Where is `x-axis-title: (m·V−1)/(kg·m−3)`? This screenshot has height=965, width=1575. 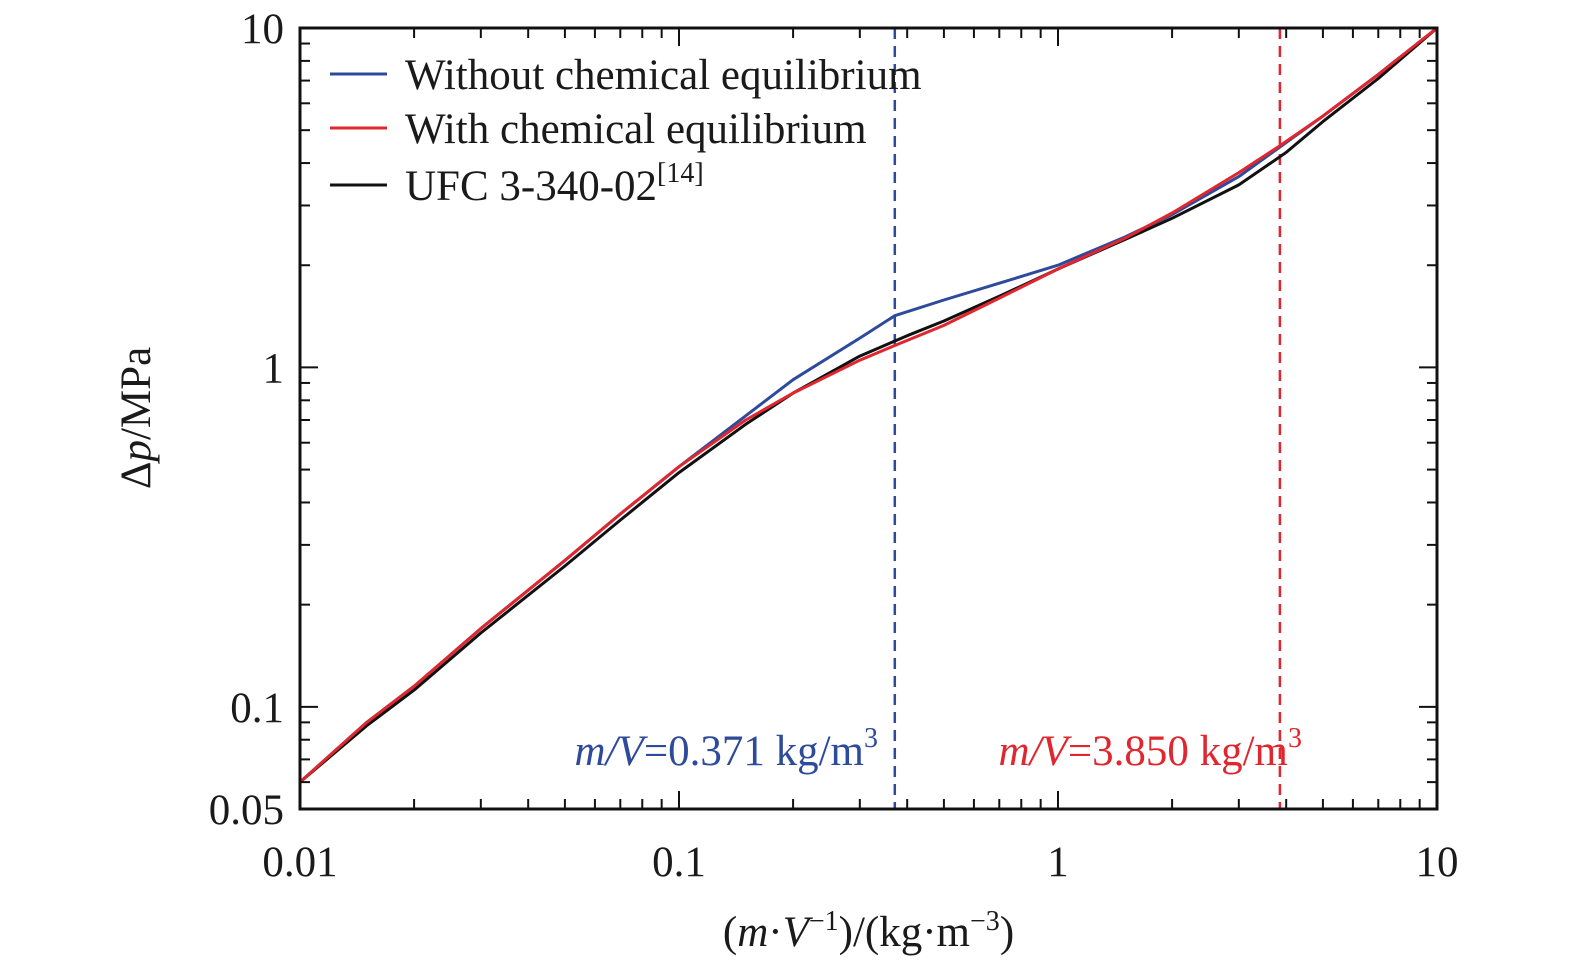
x-axis-title: (m·V−1)/(kg·m−3) is located at coordinates (868, 931).